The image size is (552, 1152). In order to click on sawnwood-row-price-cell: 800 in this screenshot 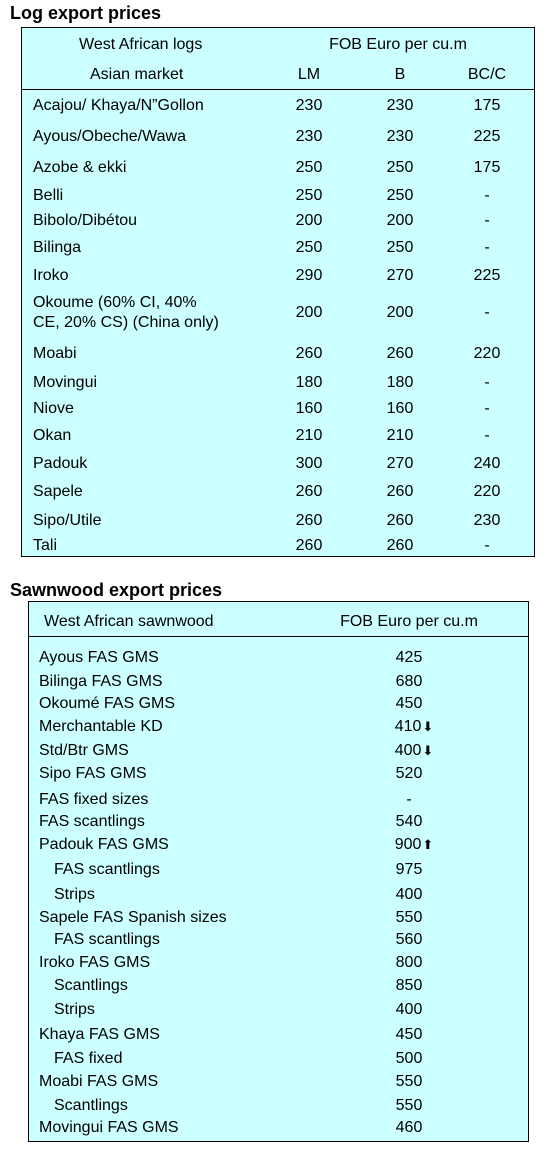, I will do `click(409, 962)`.